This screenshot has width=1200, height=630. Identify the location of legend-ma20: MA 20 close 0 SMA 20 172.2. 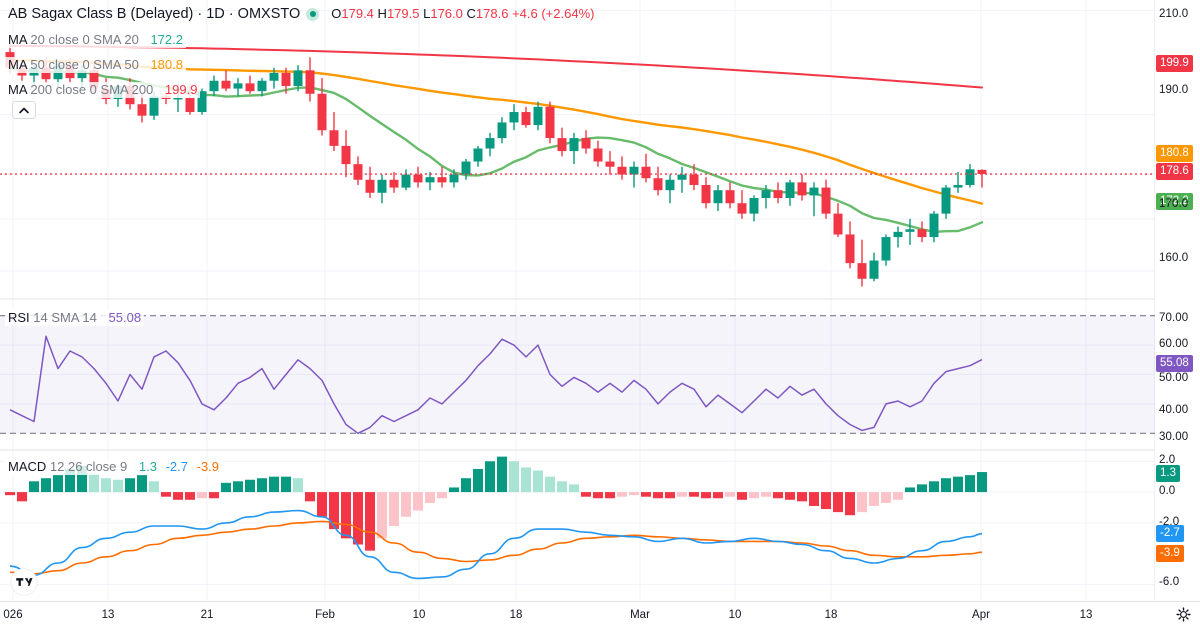
(95, 40).